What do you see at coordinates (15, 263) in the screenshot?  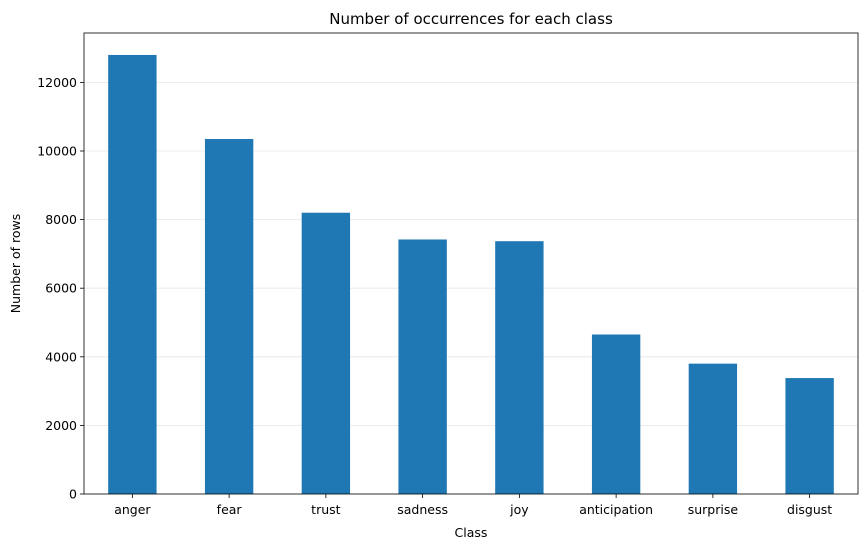 I see `y-axis-label: Number of rows` at bounding box center [15, 263].